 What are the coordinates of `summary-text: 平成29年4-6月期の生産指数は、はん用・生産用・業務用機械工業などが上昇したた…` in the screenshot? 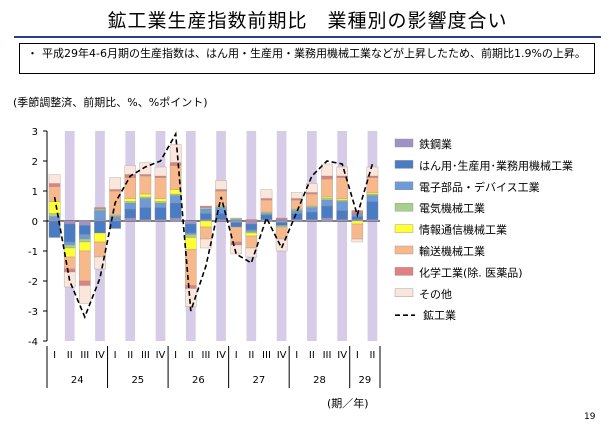 It's located at (314, 53).